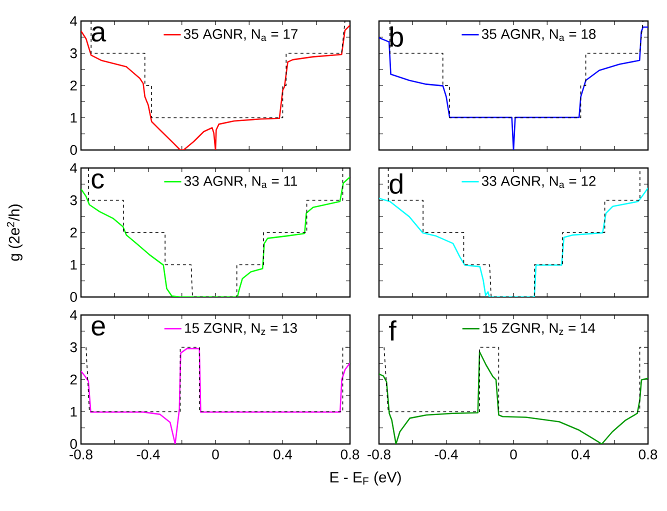 Image resolution: width=667 pixels, height=511 pixels. What do you see at coordinates (392, 330) in the screenshot?
I see `annotation: f` at bounding box center [392, 330].